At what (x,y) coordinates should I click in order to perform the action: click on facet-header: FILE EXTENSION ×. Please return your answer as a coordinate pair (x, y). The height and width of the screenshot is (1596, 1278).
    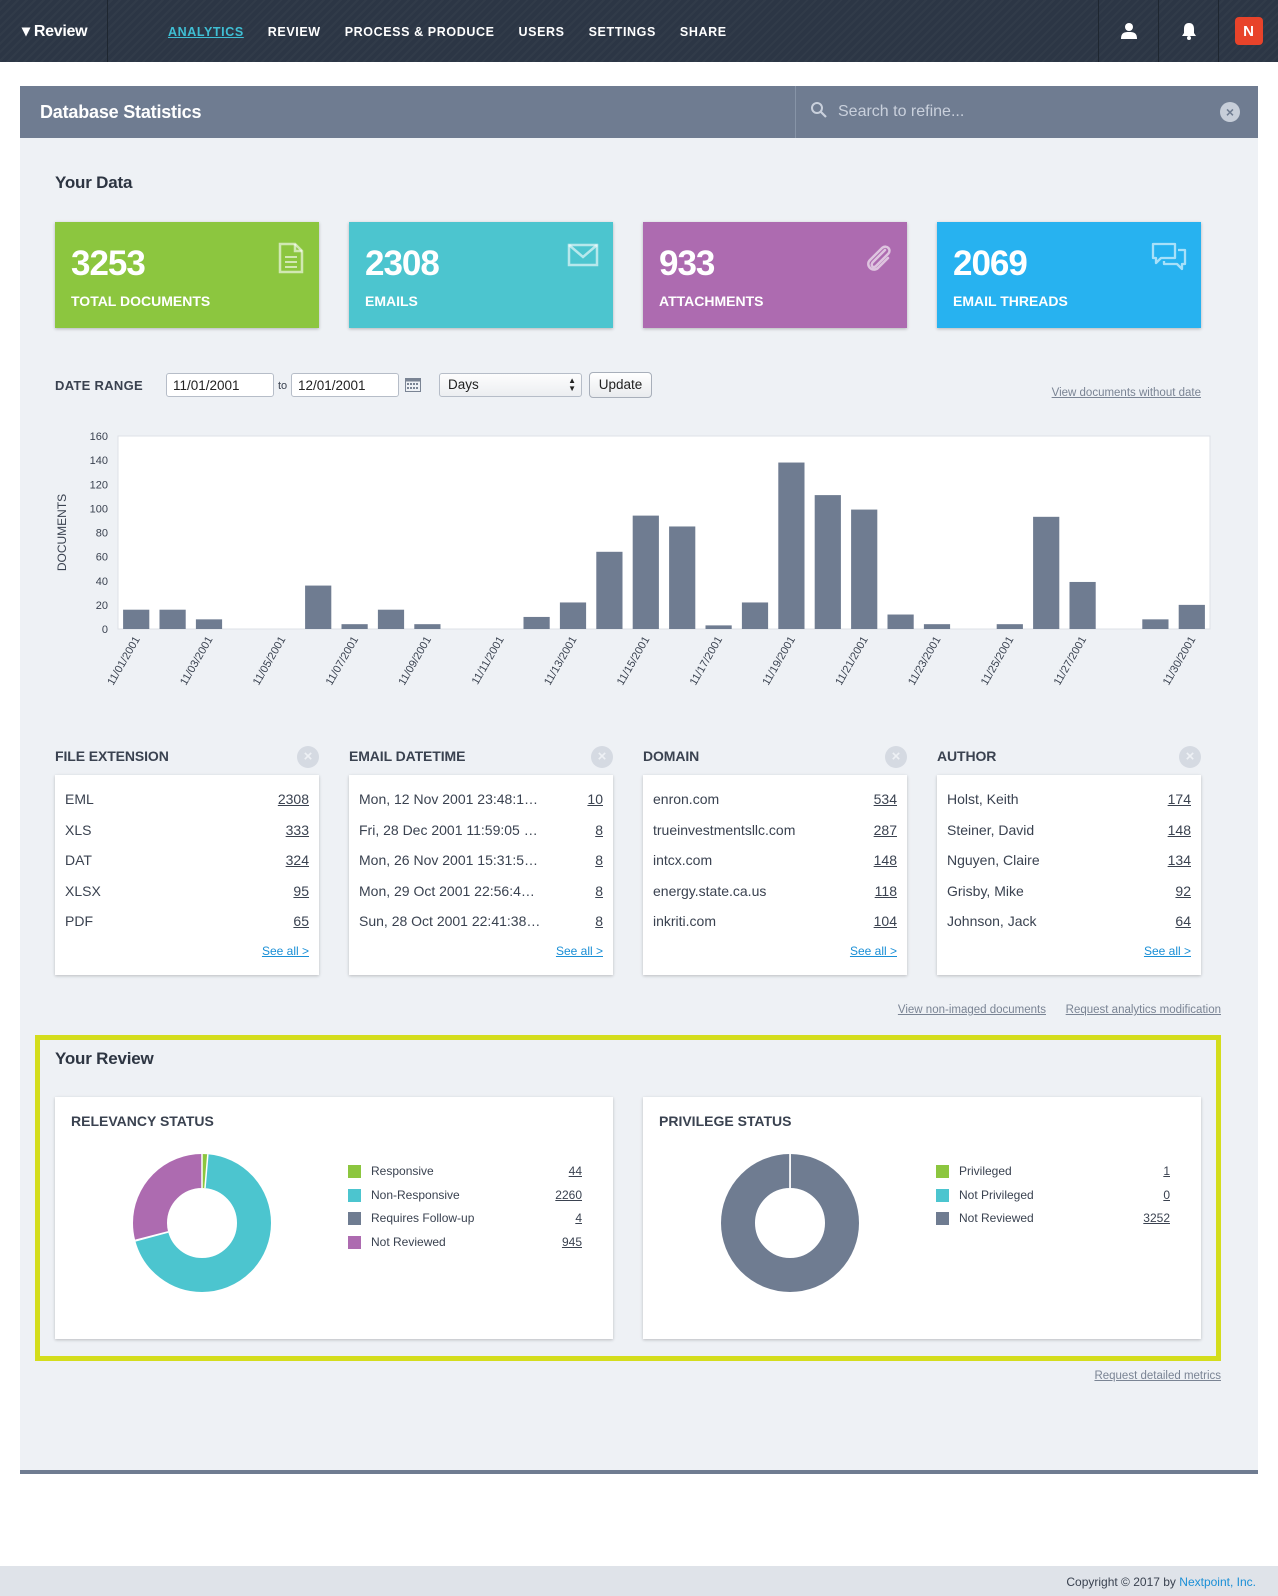
    Looking at the image, I should click on (187, 757).